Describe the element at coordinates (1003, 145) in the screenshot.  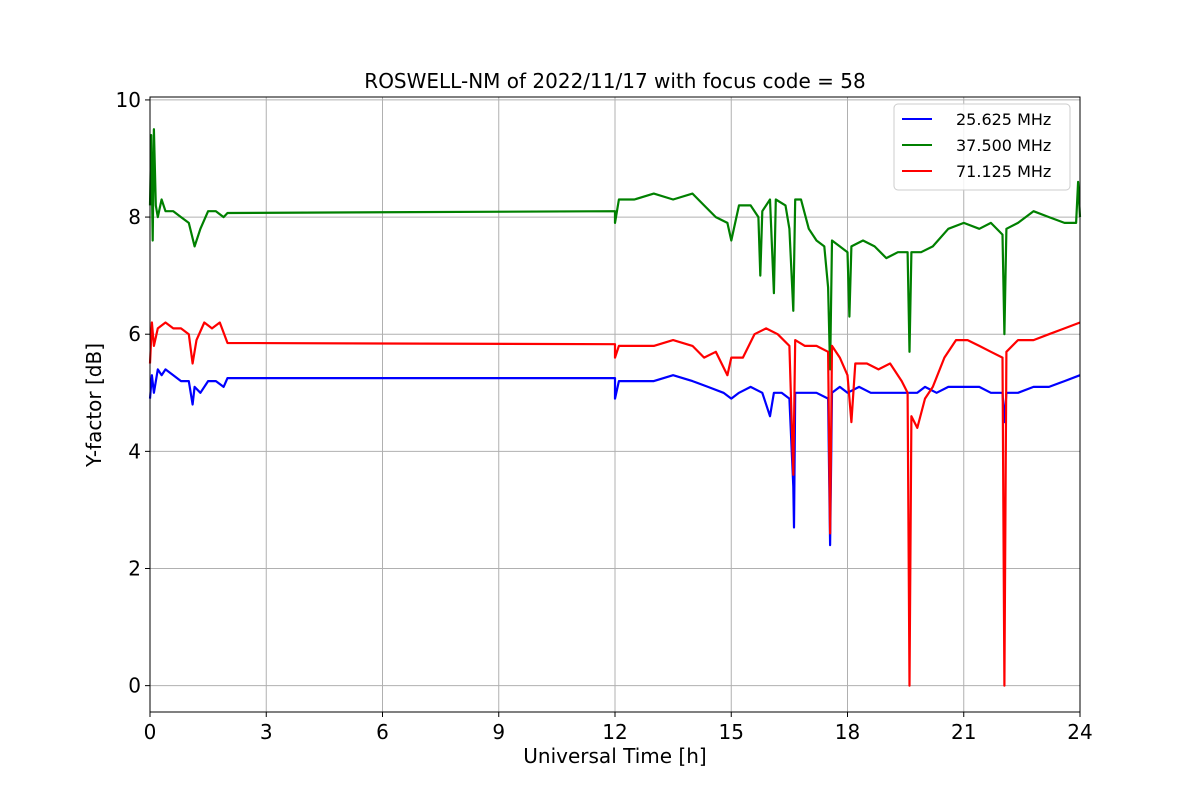
I see `legend-label: 37.500 MHz` at that location.